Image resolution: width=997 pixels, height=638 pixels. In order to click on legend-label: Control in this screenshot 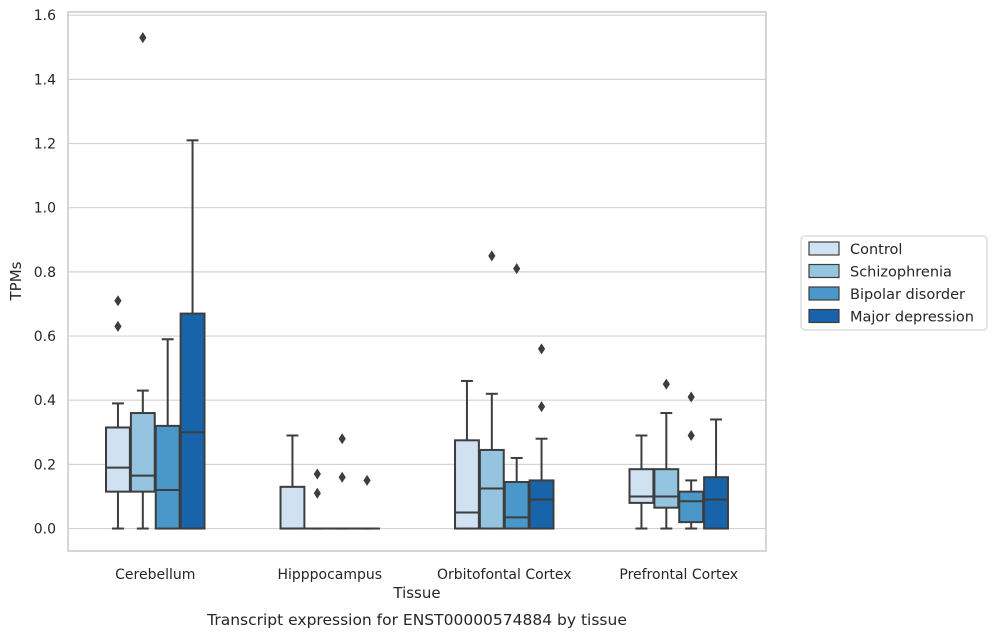, I will do `click(876, 250)`.